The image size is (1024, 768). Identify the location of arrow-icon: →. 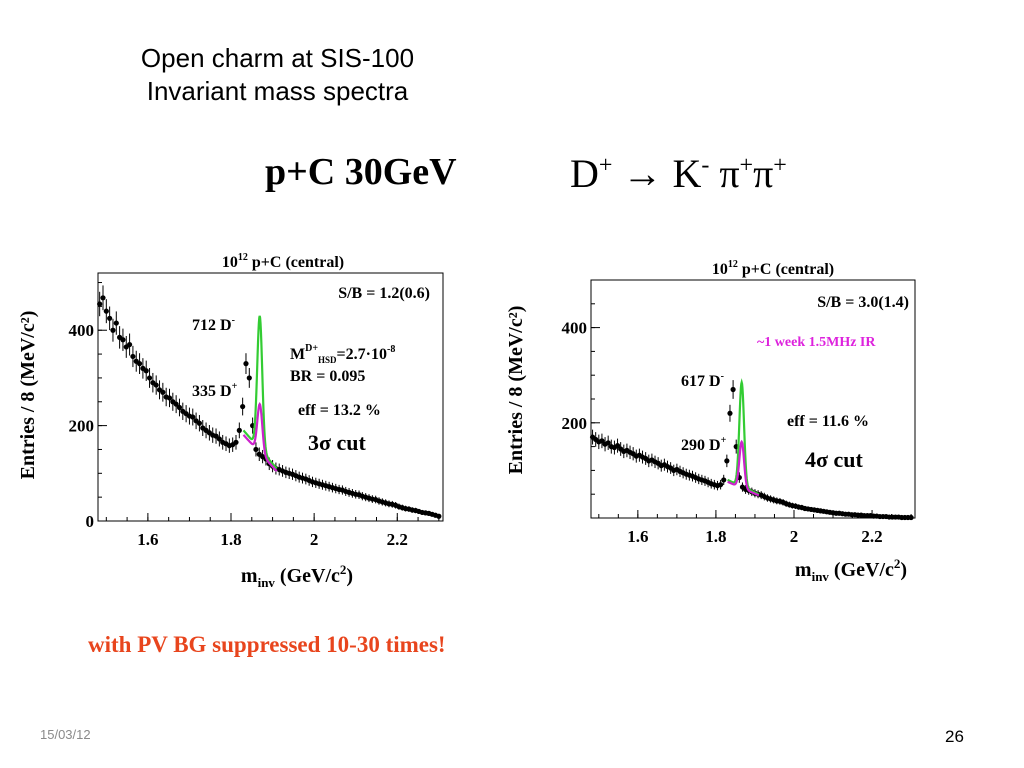
(642, 173).